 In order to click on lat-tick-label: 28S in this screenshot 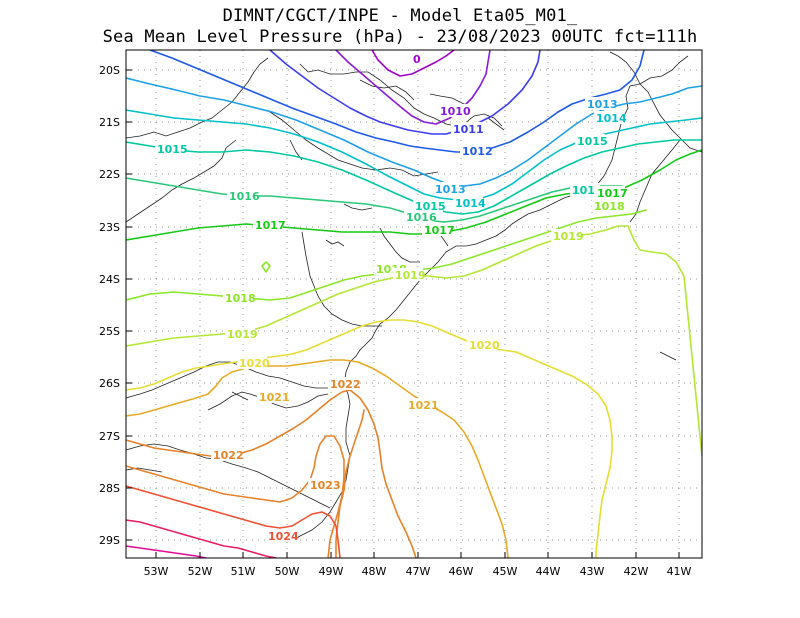, I will do `click(109, 488)`.